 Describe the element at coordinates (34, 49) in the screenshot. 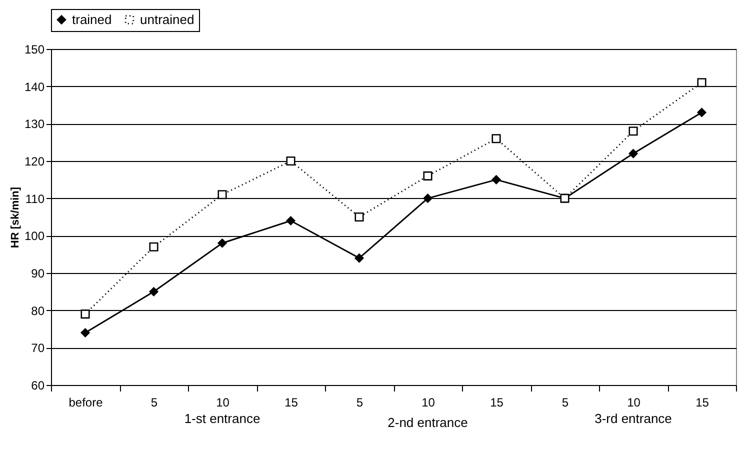

I see `y-tick-label: 150` at that location.